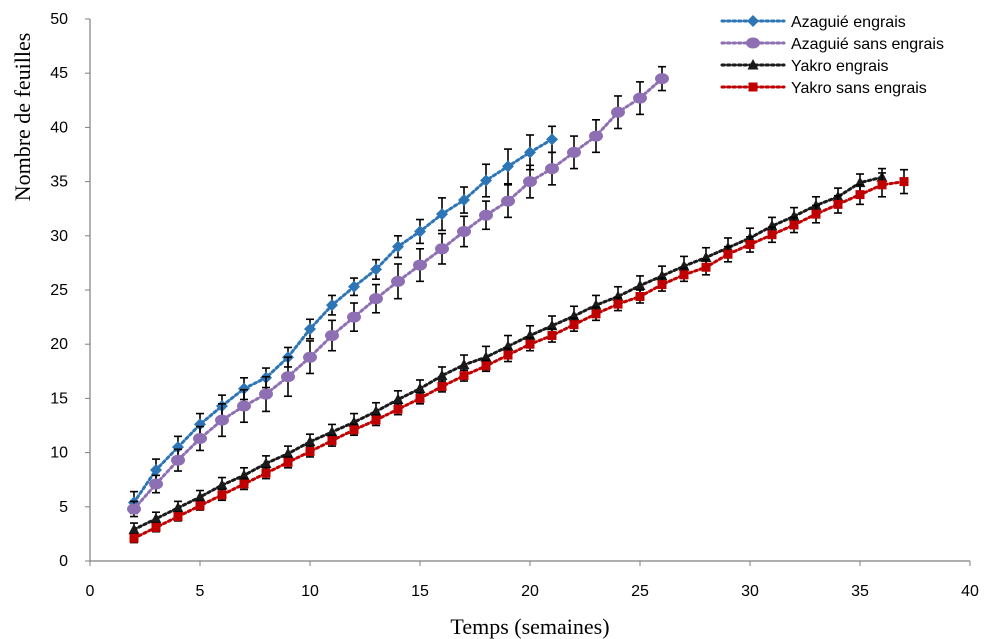  What do you see at coordinates (420, 591) in the screenshot?
I see `x-tick-label: 15` at bounding box center [420, 591].